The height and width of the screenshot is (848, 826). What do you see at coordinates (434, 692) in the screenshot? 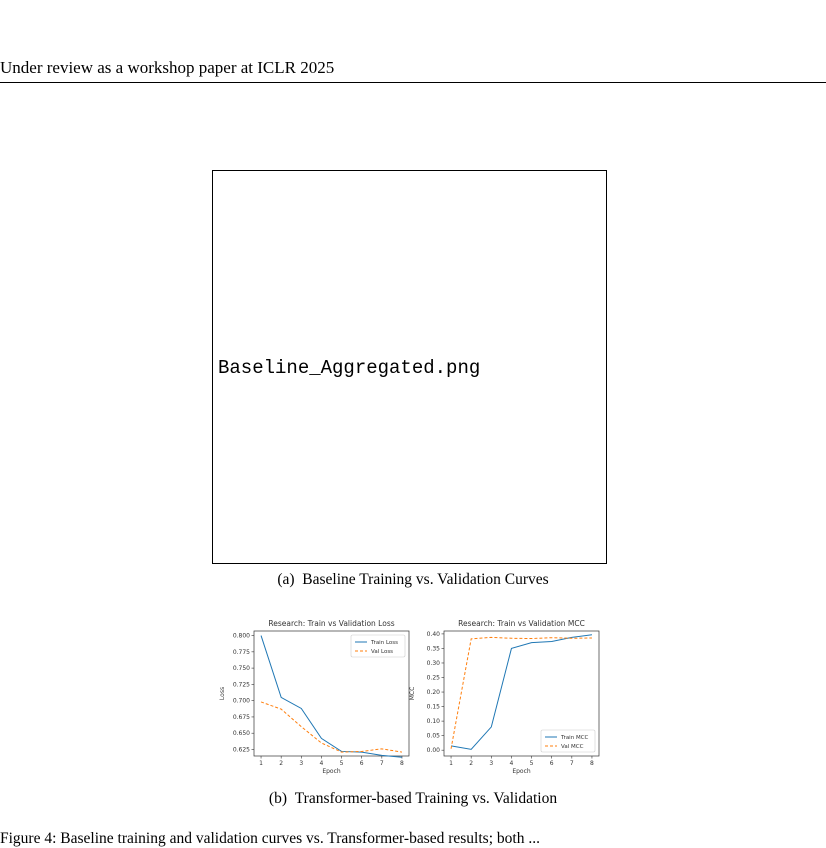
I see `y-tick-label: 0.20` at bounding box center [434, 692].